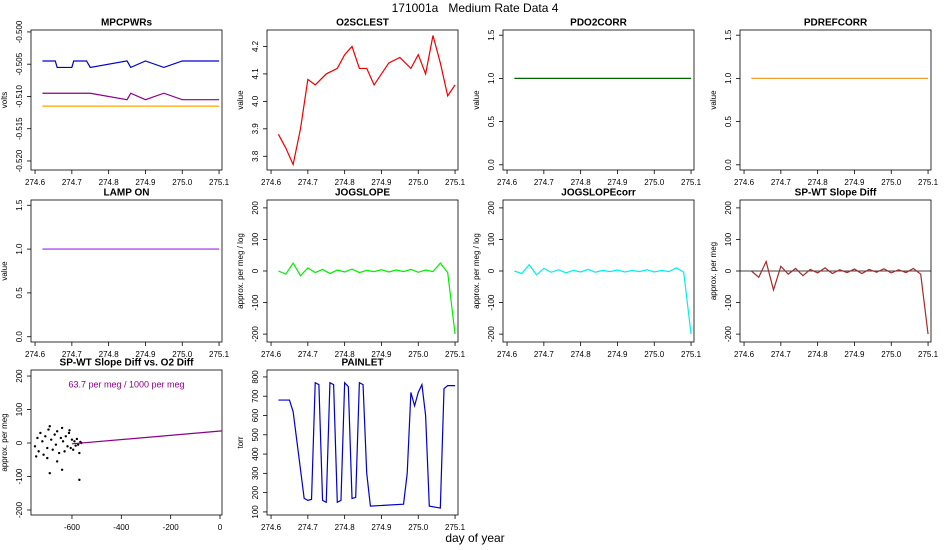  What do you see at coordinates (491, 334) in the screenshot?
I see `y-tick-label: -200` at bounding box center [491, 334].